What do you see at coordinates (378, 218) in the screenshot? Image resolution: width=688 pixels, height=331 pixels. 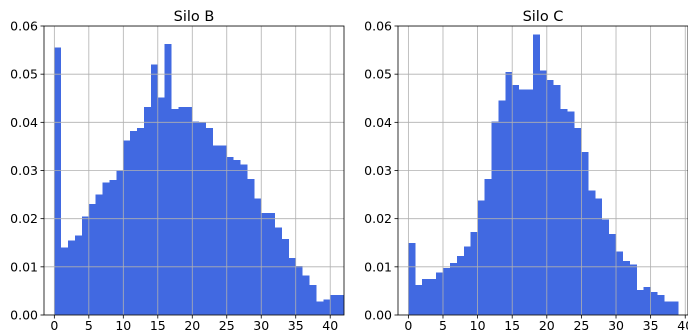 I see `y-tick-label: 0.02` at bounding box center [378, 218].